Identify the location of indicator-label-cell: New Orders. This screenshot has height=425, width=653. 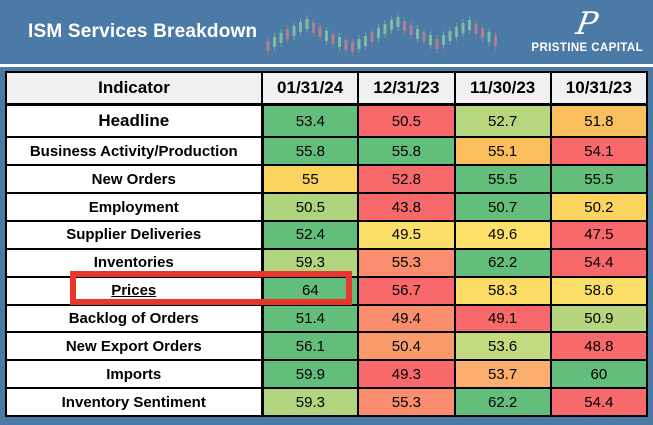
(134, 179).